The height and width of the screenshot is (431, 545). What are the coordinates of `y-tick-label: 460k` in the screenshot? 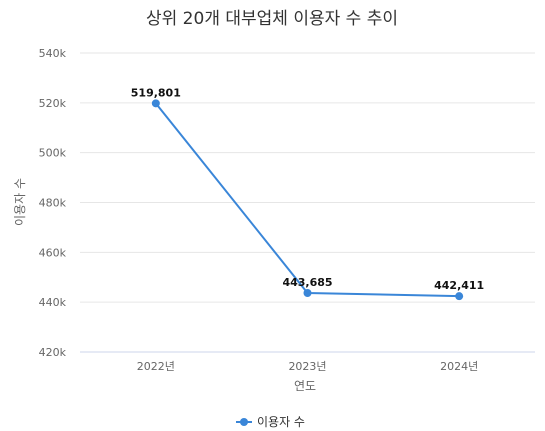 It's located at (53, 252).